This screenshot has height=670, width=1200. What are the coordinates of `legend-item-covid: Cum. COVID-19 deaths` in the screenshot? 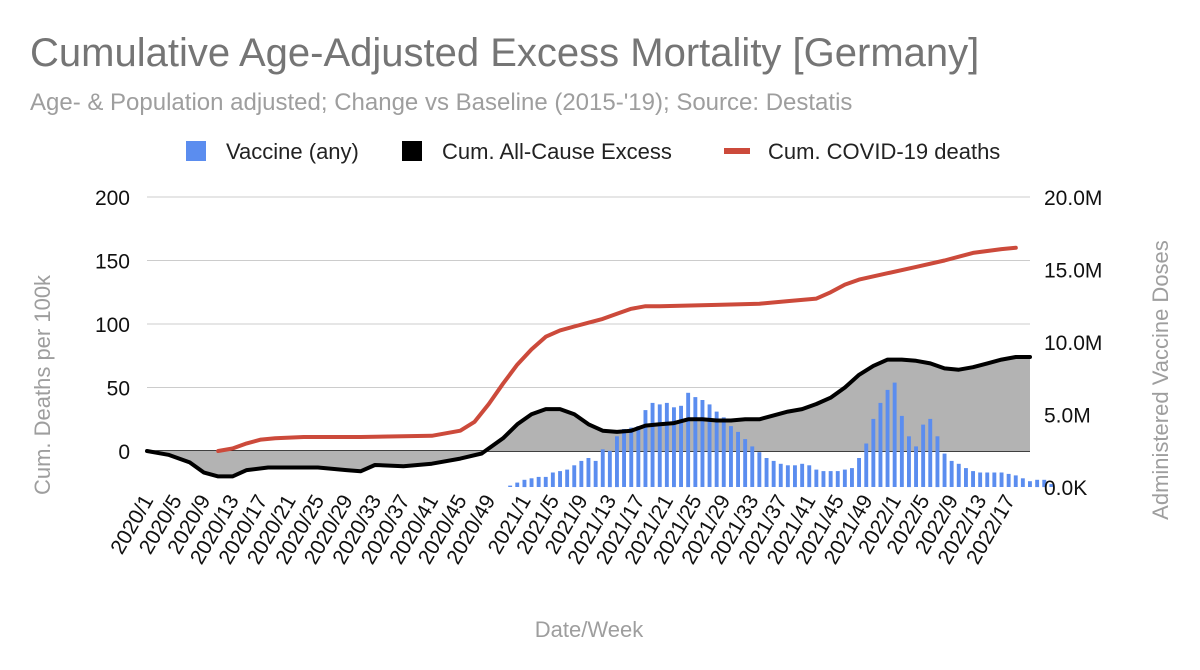 It's located at (862, 151).